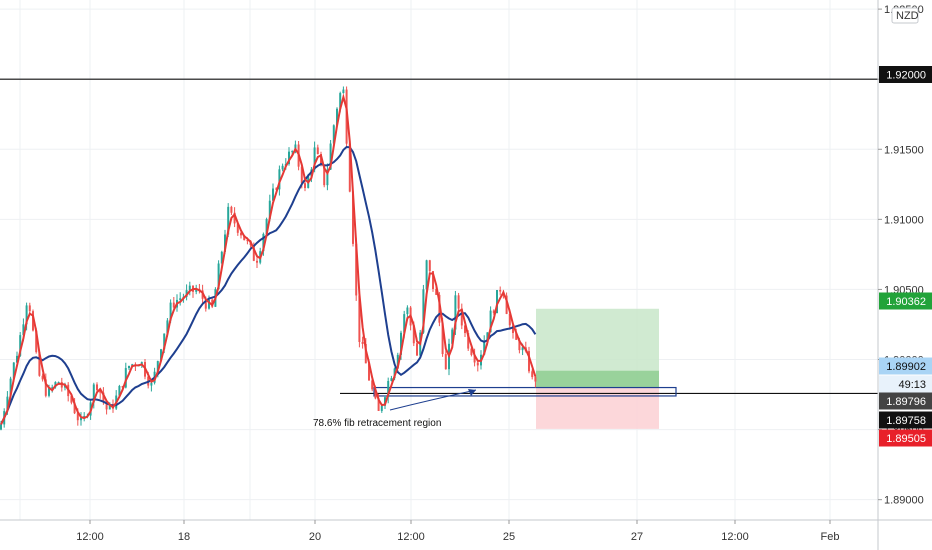 This screenshot has width=932, height=550. Describe the element at coordinates (457, 531) in the screenshot. I see `x-axis-ticks: 12:00 18 20 12:00 25 27 12:00 Feb` at that location.